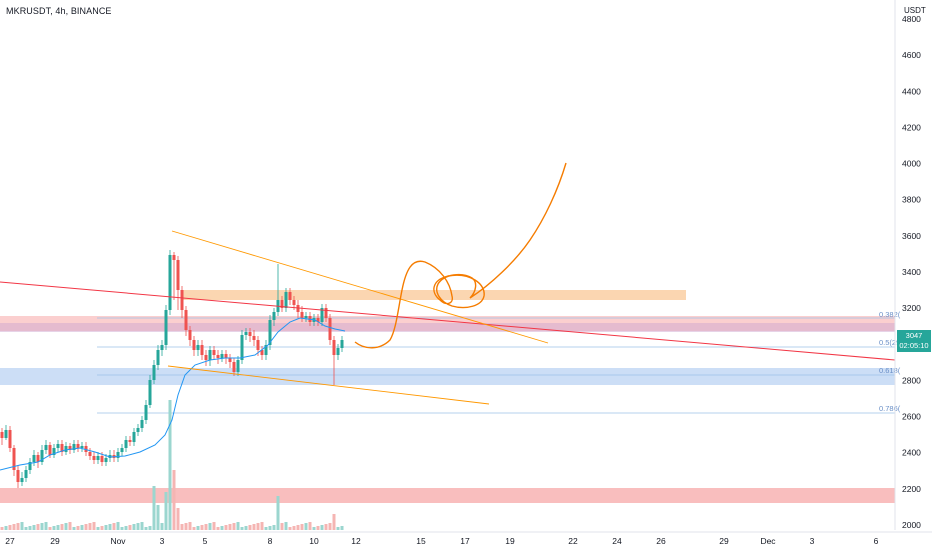 The image size is (932, 555). I want to click on price-tick-label: 3400, so click(911, 272).